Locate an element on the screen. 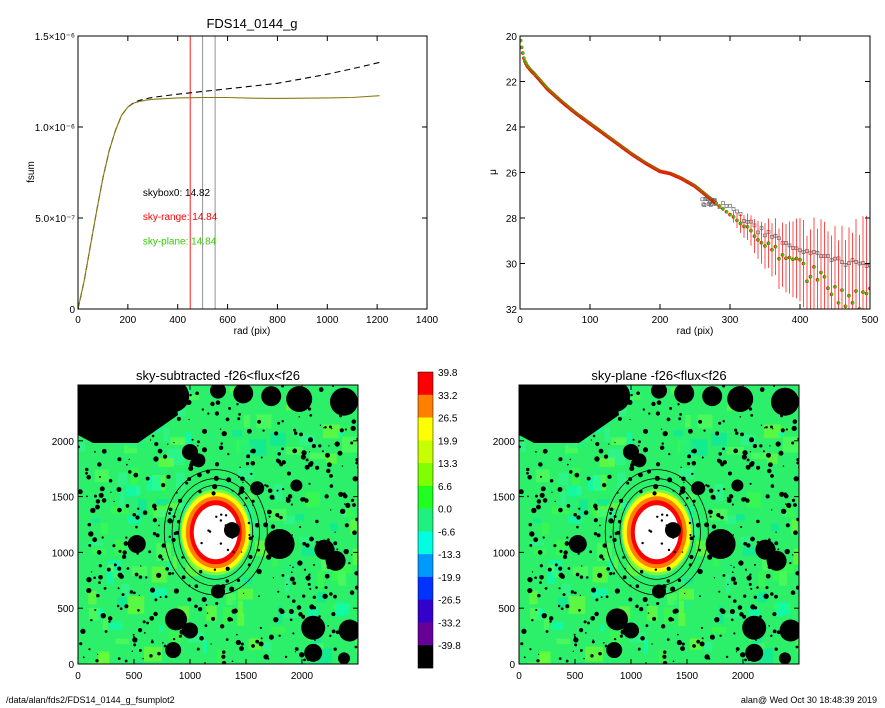  growth-x-tick-label-6: 1200 is located at coordinates (377, 320).